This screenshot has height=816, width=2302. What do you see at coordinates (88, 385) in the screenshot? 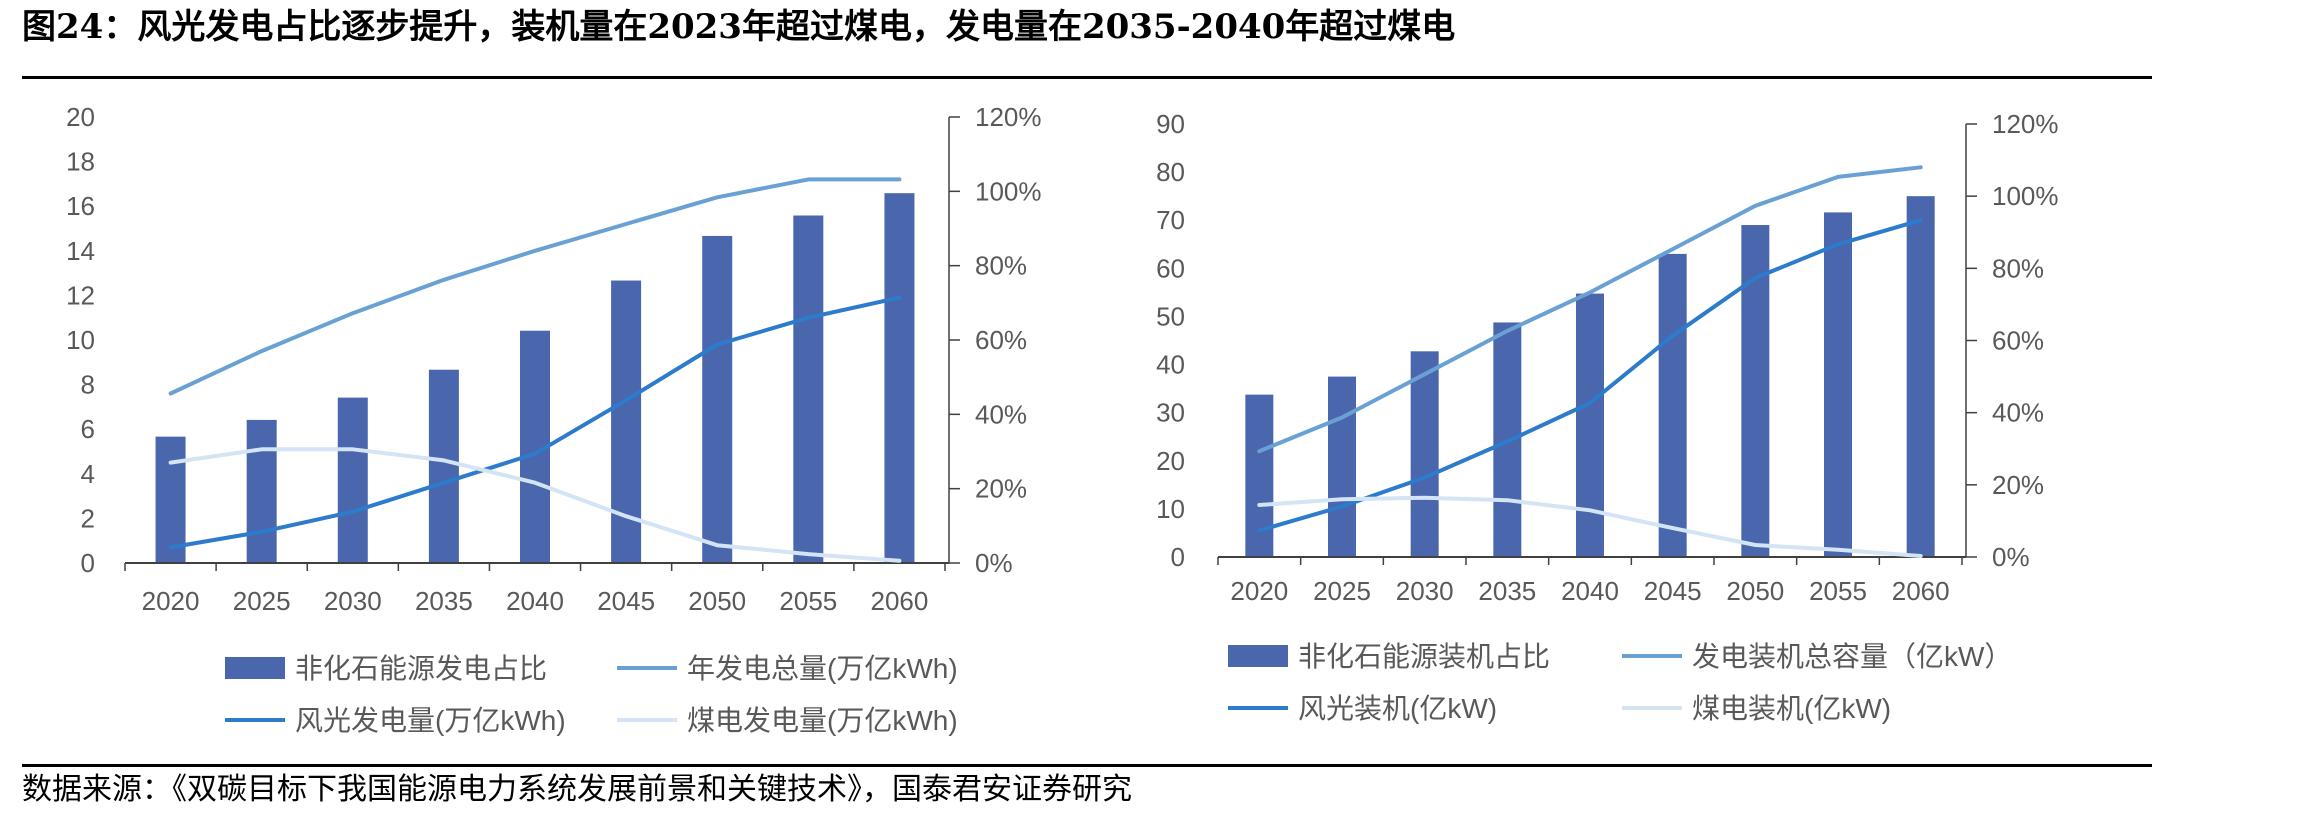
I see `y-left-tick-label: 8` at bounding box center [88, 385].